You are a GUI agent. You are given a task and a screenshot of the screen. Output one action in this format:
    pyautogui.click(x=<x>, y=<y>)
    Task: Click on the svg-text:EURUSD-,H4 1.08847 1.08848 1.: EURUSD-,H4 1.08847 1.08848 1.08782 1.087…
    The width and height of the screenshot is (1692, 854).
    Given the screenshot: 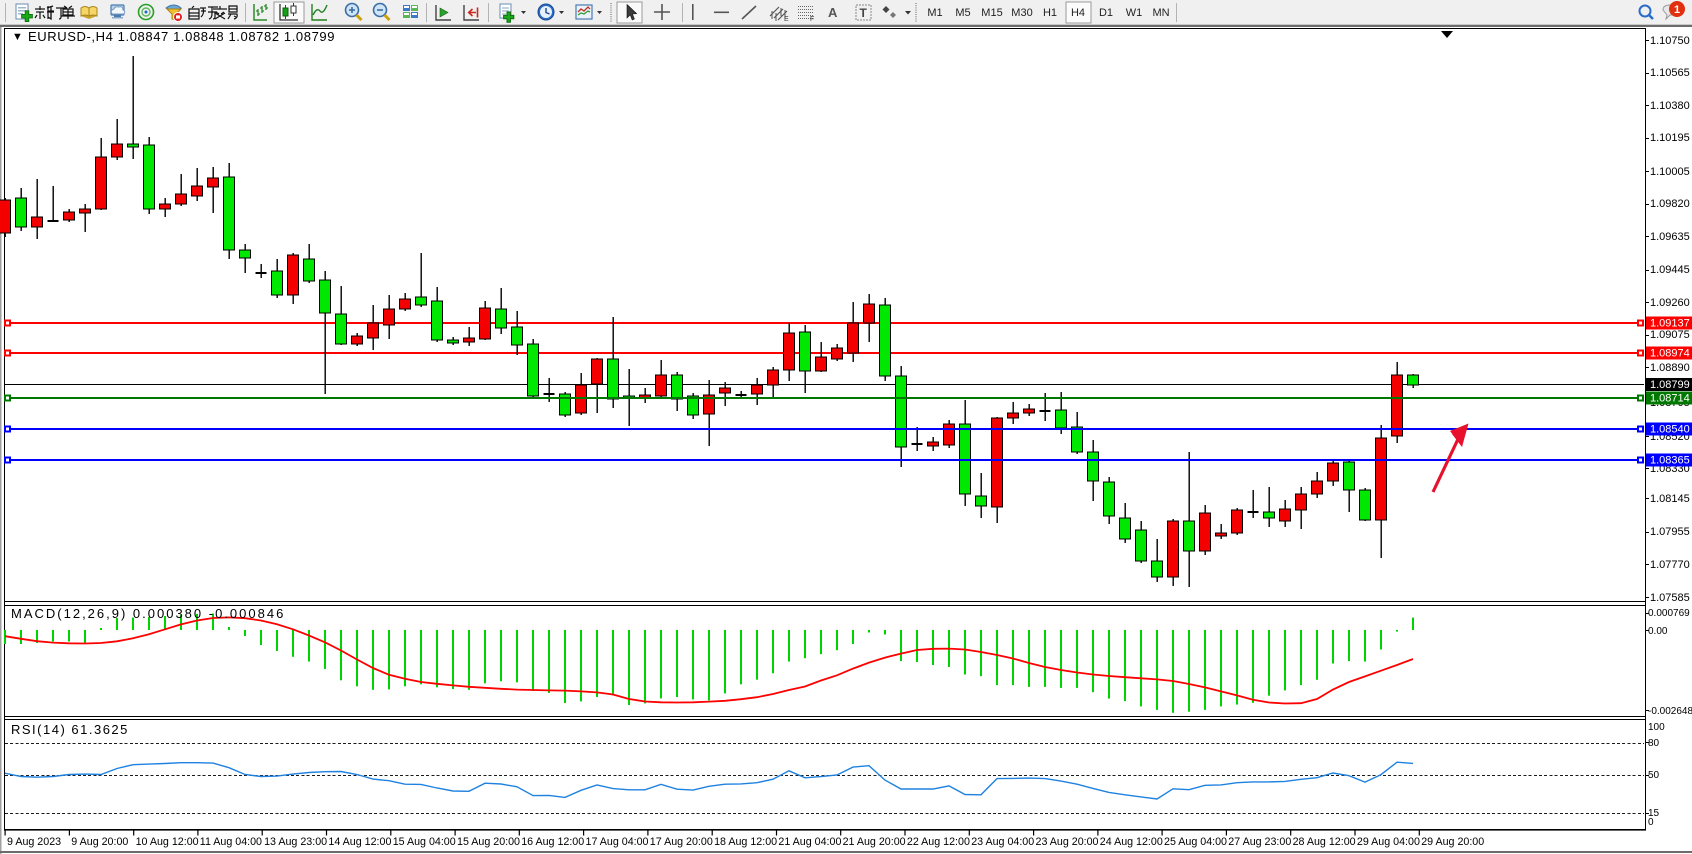 What is the action you would take?
    pyautogui.click(x=181, y=36)
    